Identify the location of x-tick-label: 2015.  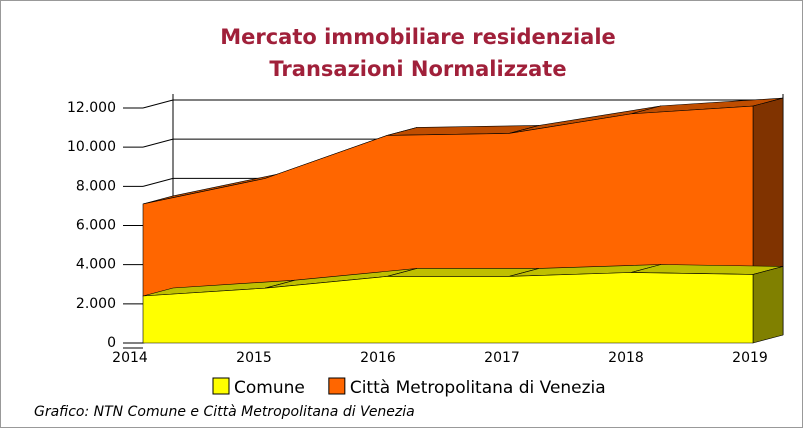
(254, 358).